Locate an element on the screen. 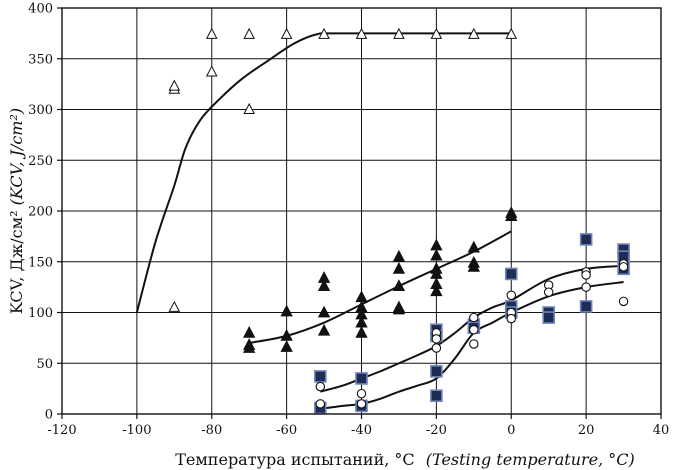 Image resolution: width=674 pixels, height=470 pixels. y-tick-labels: 0 50 100 150 200 250 300 350 400 is located at coordinates (40, 212).